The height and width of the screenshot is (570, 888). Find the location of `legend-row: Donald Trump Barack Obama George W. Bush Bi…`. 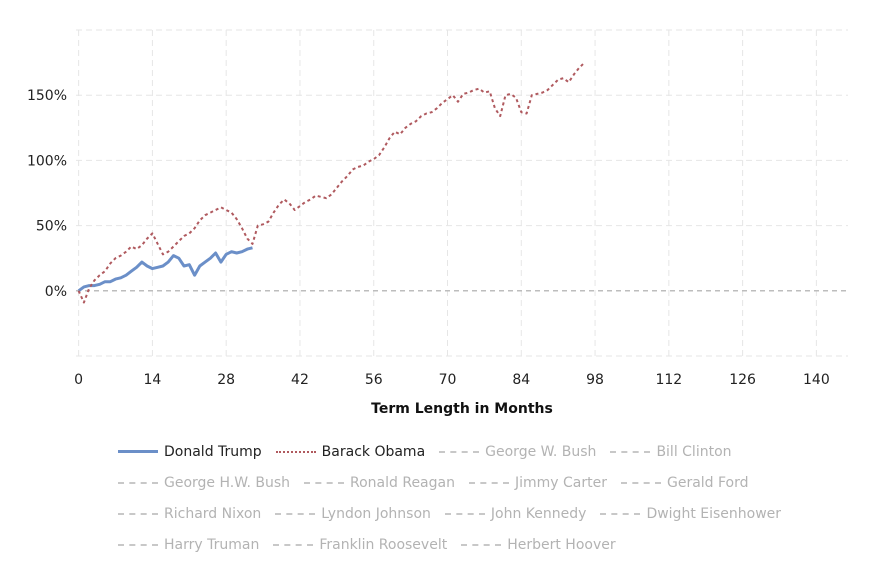

legend-row: Donald Trump Barack Obama George W. Bush Bi… is located at coordinates (468, 451).